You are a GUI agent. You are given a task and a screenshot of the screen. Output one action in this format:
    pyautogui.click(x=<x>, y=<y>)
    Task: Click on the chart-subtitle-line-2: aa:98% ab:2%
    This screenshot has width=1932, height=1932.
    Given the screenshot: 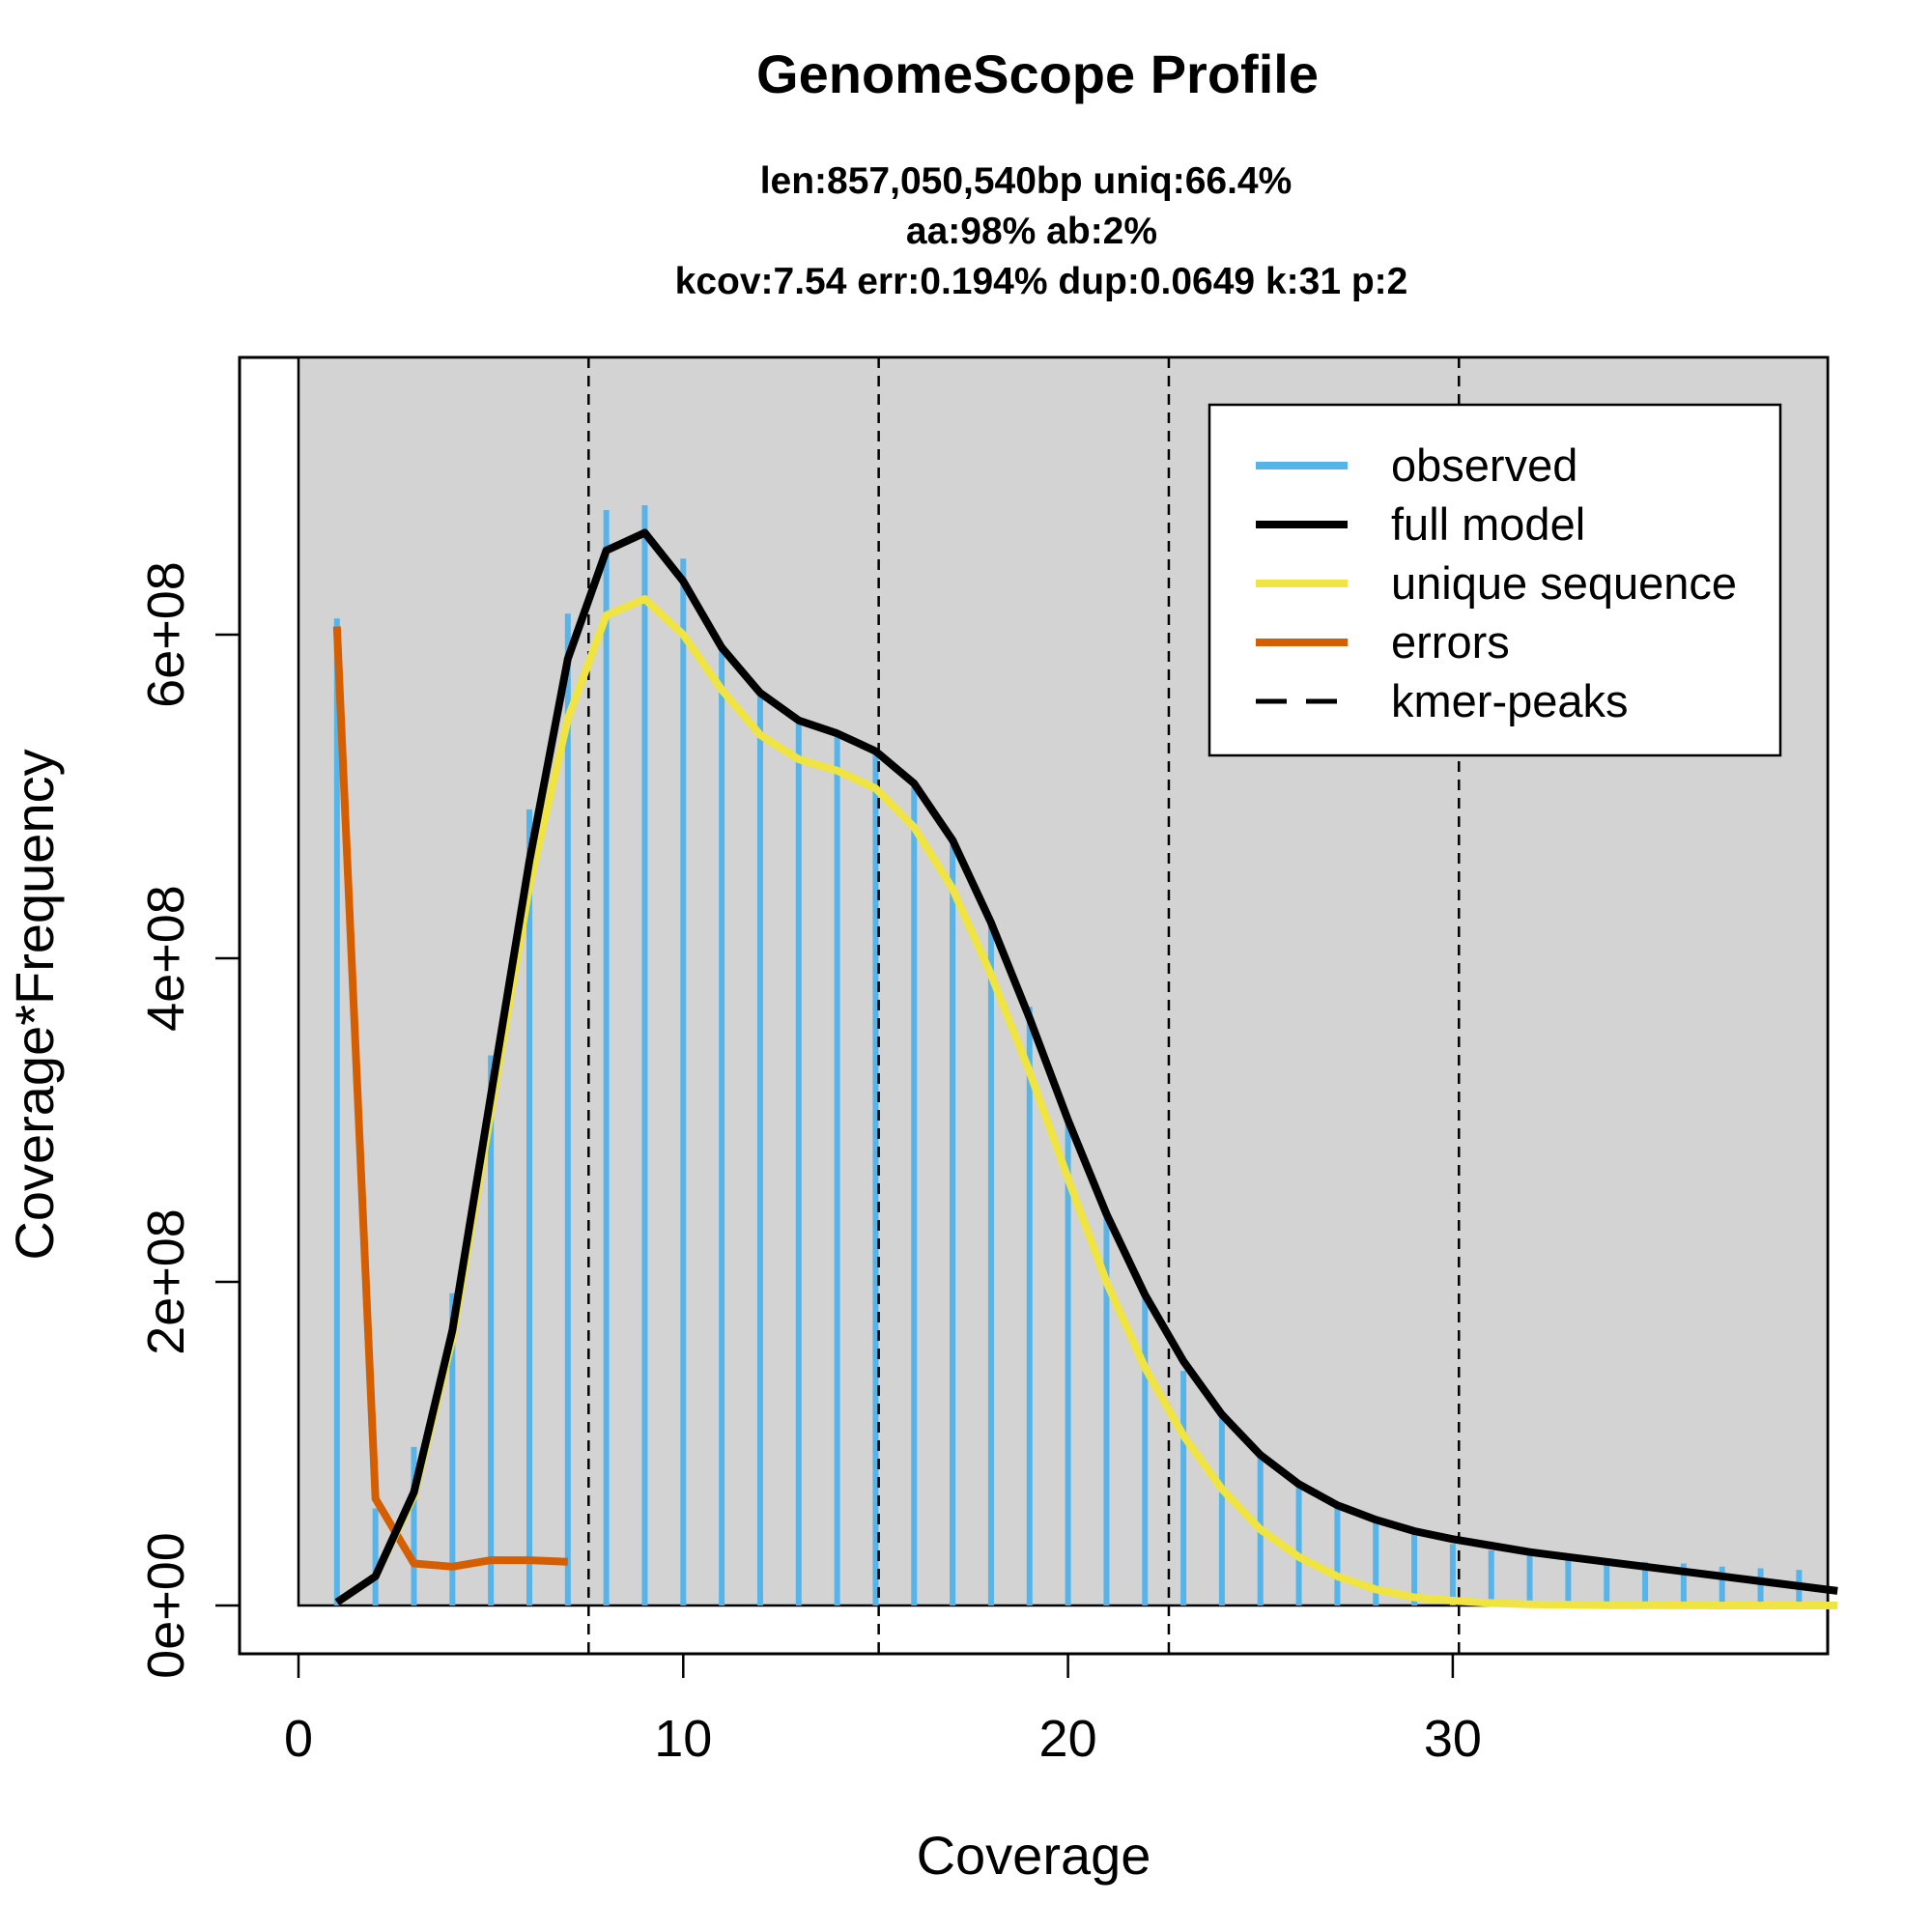 What is the action you would take?
    pyautogui.click(x=1031, y=231)
    